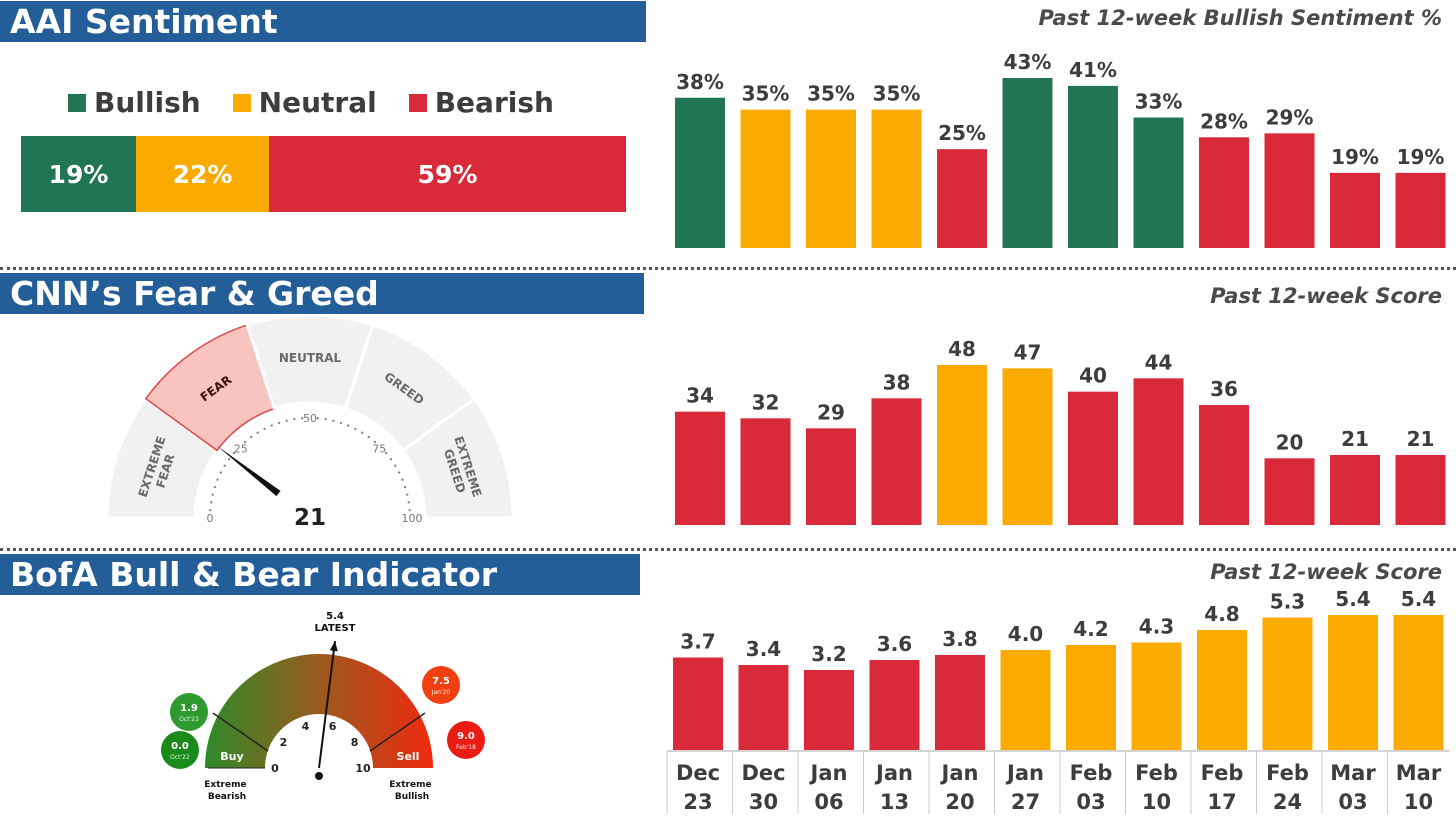 This screenshot has height=819, width=1456. Describe the element at coordinates (766, 94) in the screenshot. I see `bar-value-label-2: 35%` at that location.